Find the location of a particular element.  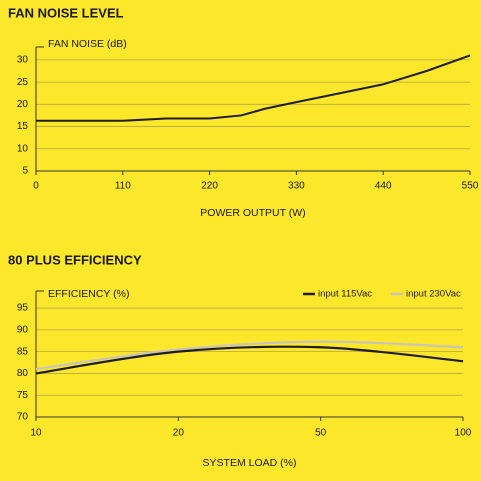

x-tick-label: 20 is located at coordinates (179, 433).